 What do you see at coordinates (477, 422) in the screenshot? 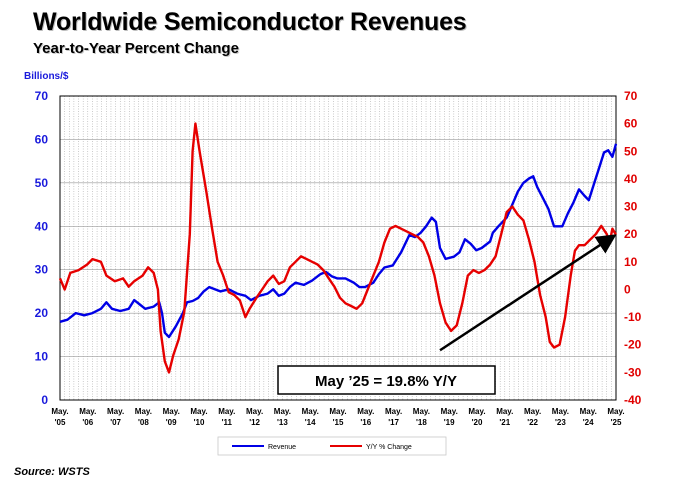
I see `x-tick-year: '20` at bounding box center [477, 422].